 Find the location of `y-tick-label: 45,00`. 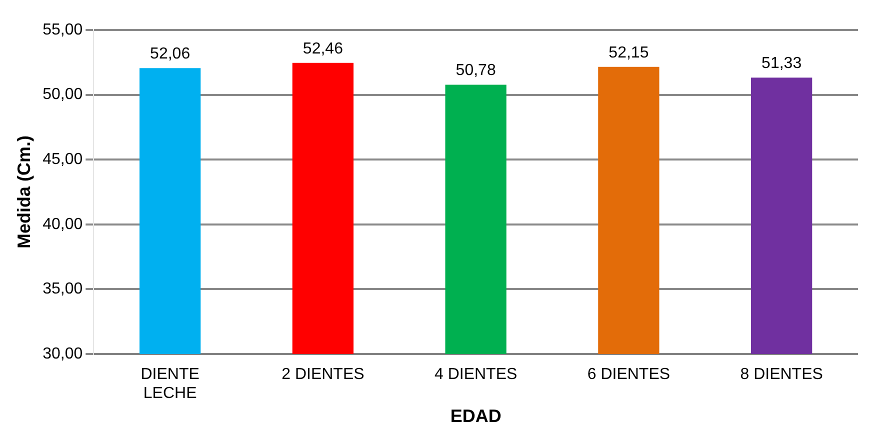

y-tick-label: 45,00 is located at coordinates (62, 159).